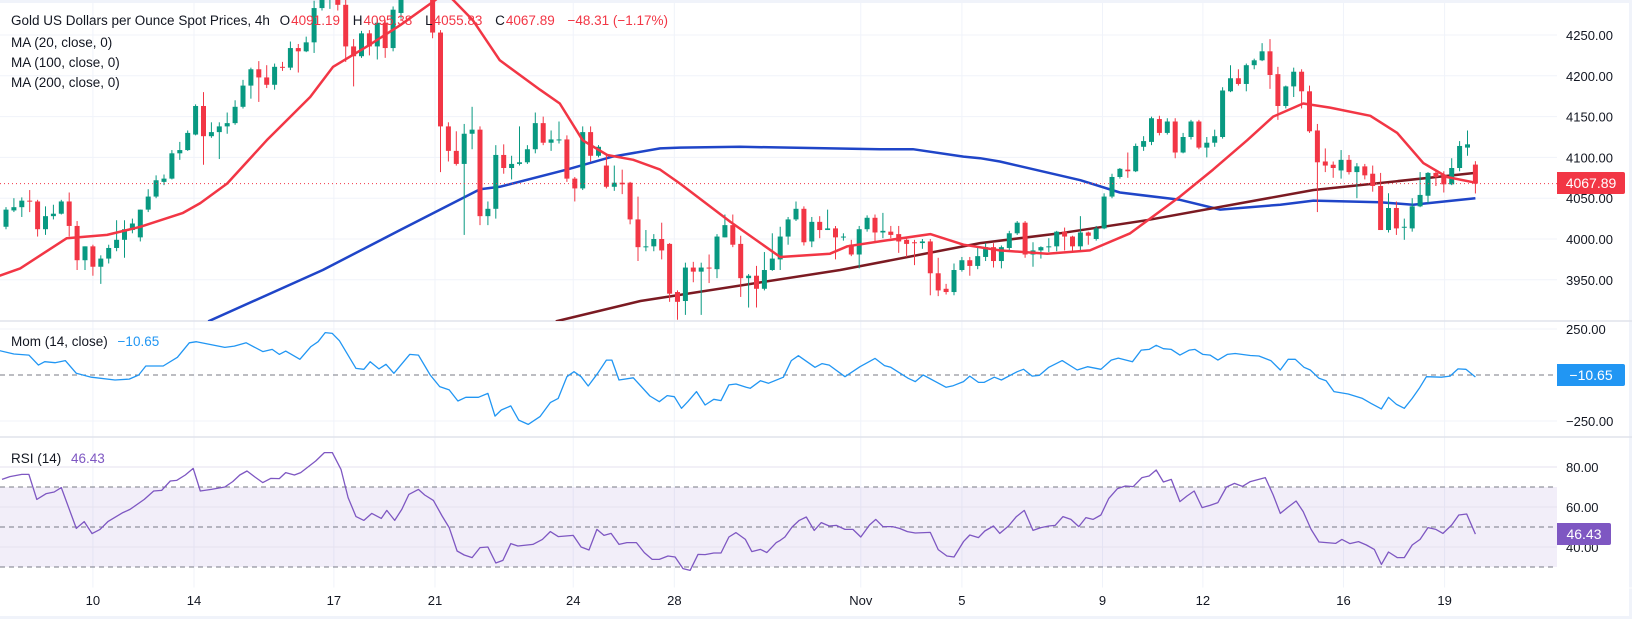 The image size is (1632, 619). What do you see at coordinates (1444, 600) in the screenshot?
I see `time-axis-label: 19` at bounding box center [1444, 600].